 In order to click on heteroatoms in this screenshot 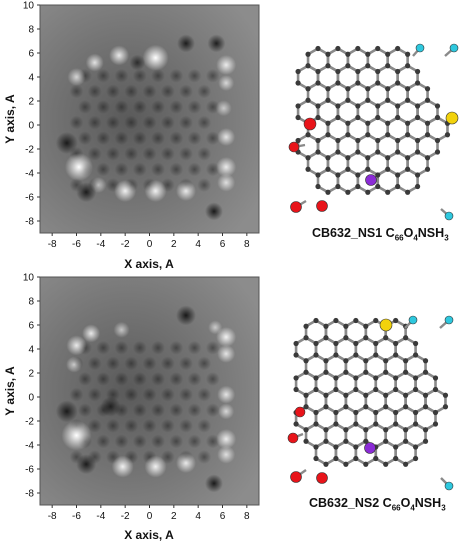, I will do `click(373, 132)`.